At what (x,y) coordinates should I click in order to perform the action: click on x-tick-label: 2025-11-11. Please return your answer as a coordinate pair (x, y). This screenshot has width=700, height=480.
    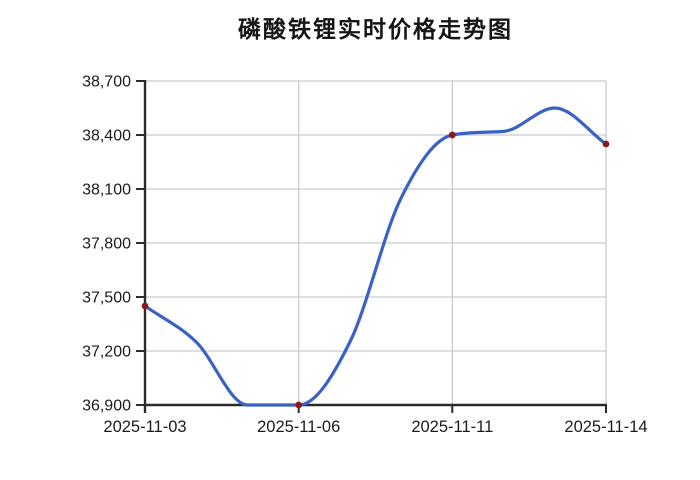
    Looking at the image, I should click on (452, 427).